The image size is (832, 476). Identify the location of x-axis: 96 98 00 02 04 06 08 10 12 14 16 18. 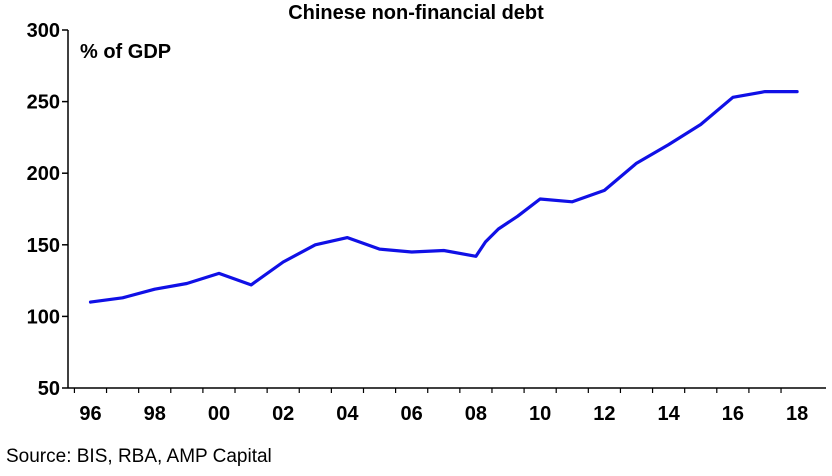
(447, 406).